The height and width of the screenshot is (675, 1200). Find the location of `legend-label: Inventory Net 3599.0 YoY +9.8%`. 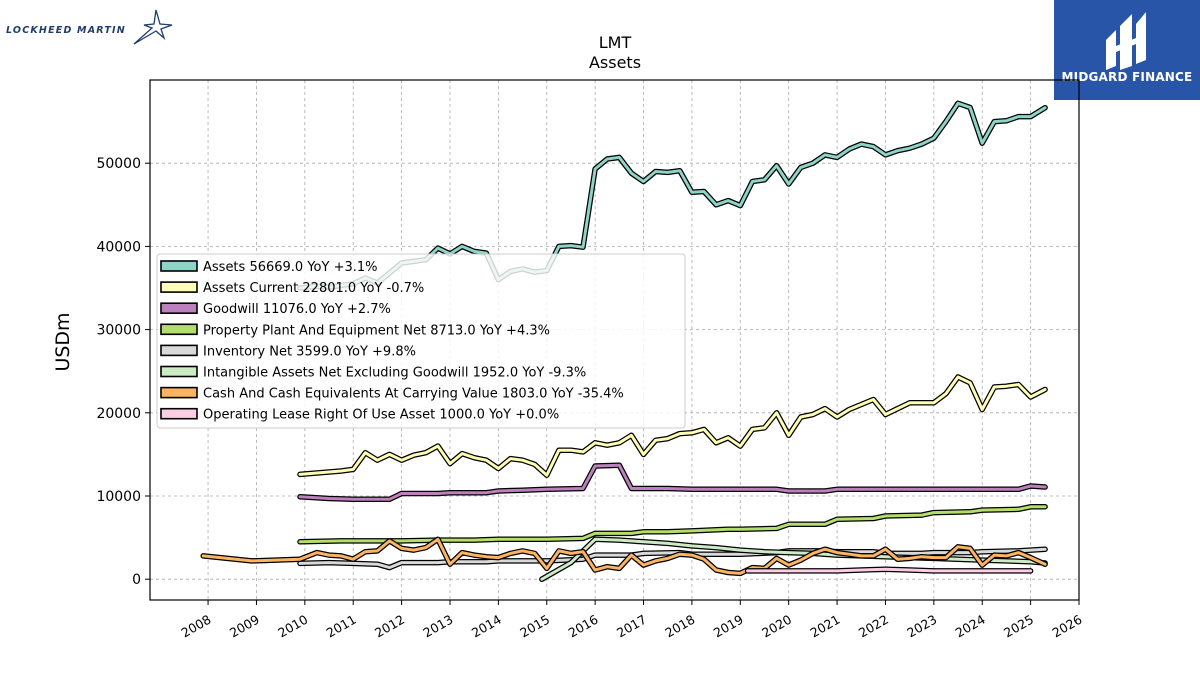

legend-label: Inventory Net 3599.0 YoY +9.8% is located at coordinates (309, 351).